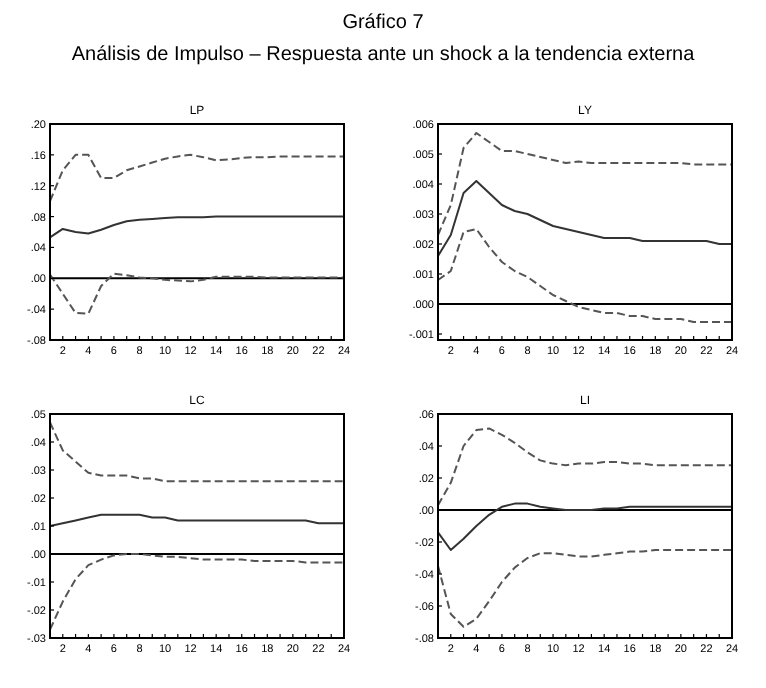 The image size is (766, 688). Describe the element at coordinates (383, 23) in the screenshot. I see `chart-title: Gráfico 7` at that location.